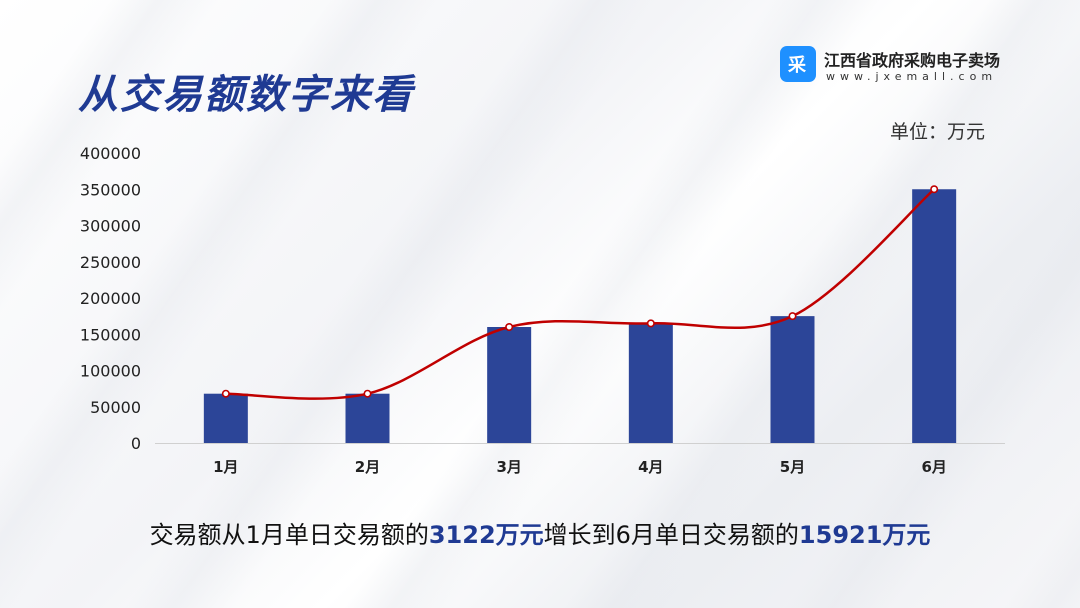  Describe the element at coordinates (110, 334) in the screenshot. I see `y-tick-label: 150000` at that location.